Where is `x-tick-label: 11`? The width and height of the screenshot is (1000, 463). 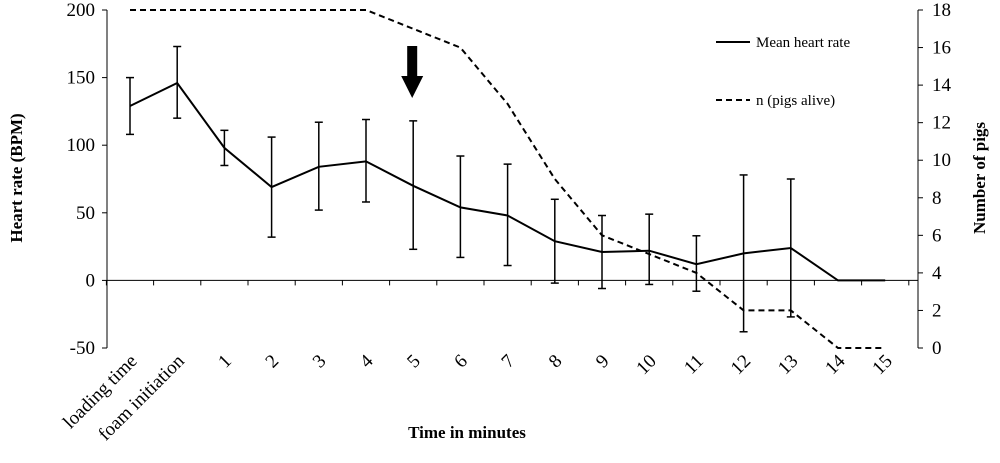 x-tick-label: 11 is located at coordinates (694, 365).